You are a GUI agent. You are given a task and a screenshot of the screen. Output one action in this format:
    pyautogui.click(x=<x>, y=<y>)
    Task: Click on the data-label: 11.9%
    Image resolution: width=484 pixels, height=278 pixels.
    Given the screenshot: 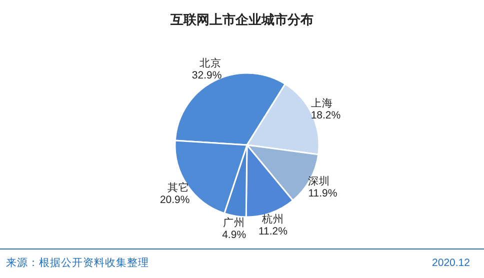 What is the action you would take?
    pyautogui.click(x=323, y=194)
    